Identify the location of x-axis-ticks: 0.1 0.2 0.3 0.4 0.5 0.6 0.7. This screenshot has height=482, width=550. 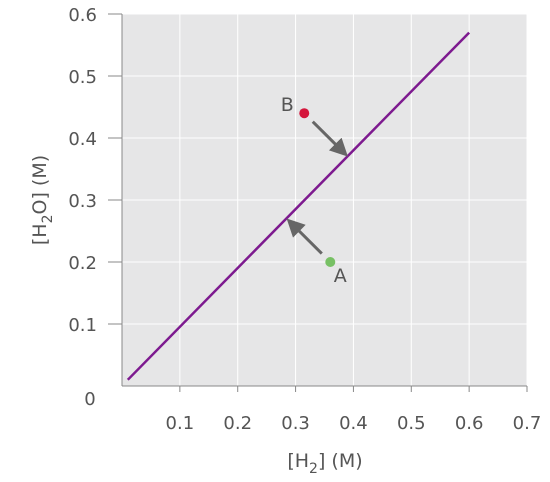
(354, 410).